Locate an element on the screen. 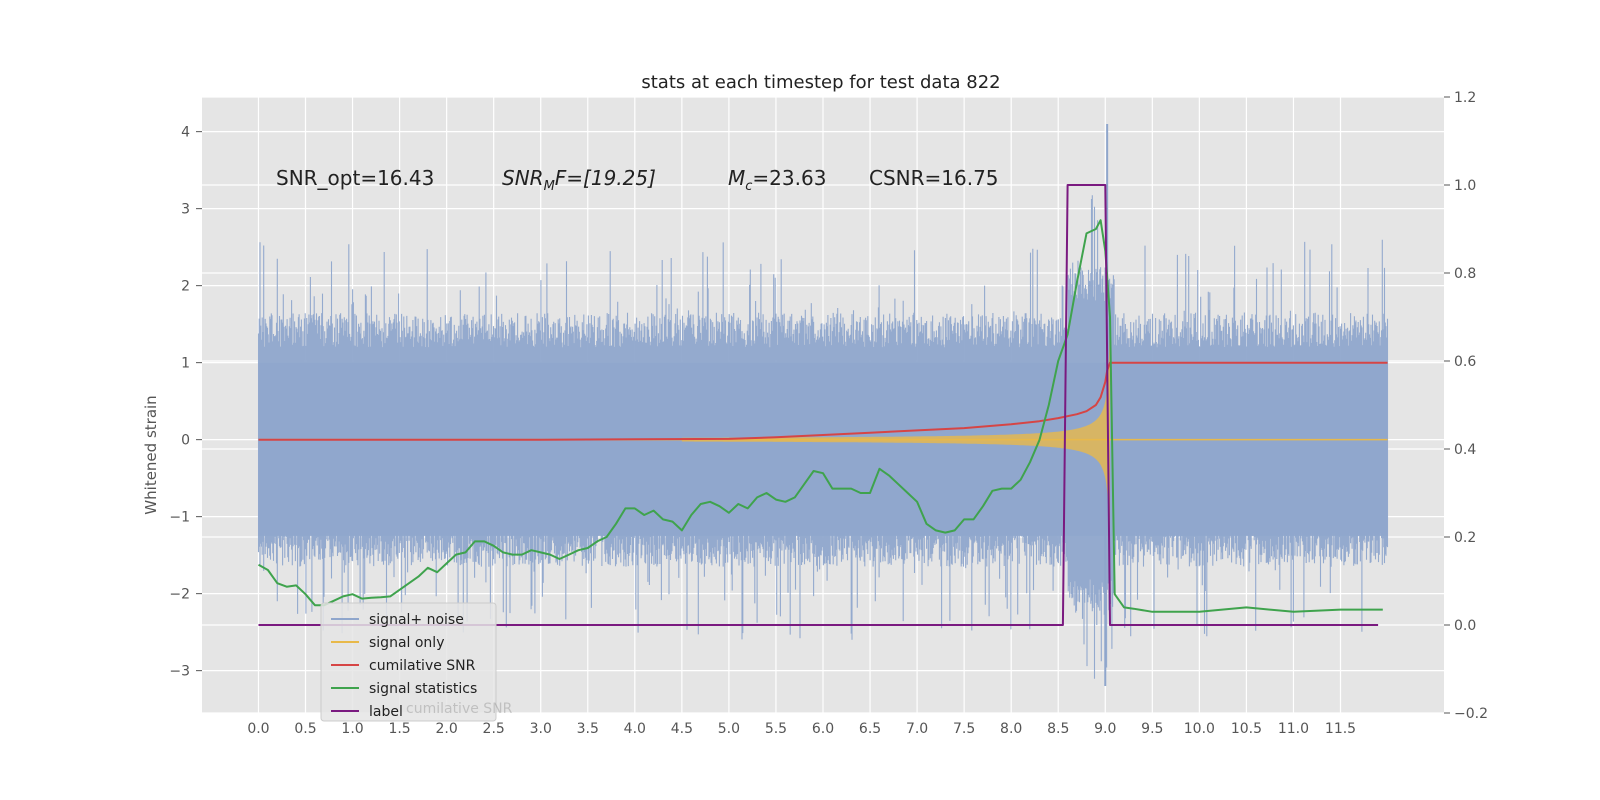 Image resolution: width=1600 pixels, height=800 pixels. y-tick-label: 4 is located at coordinates (185, 133).